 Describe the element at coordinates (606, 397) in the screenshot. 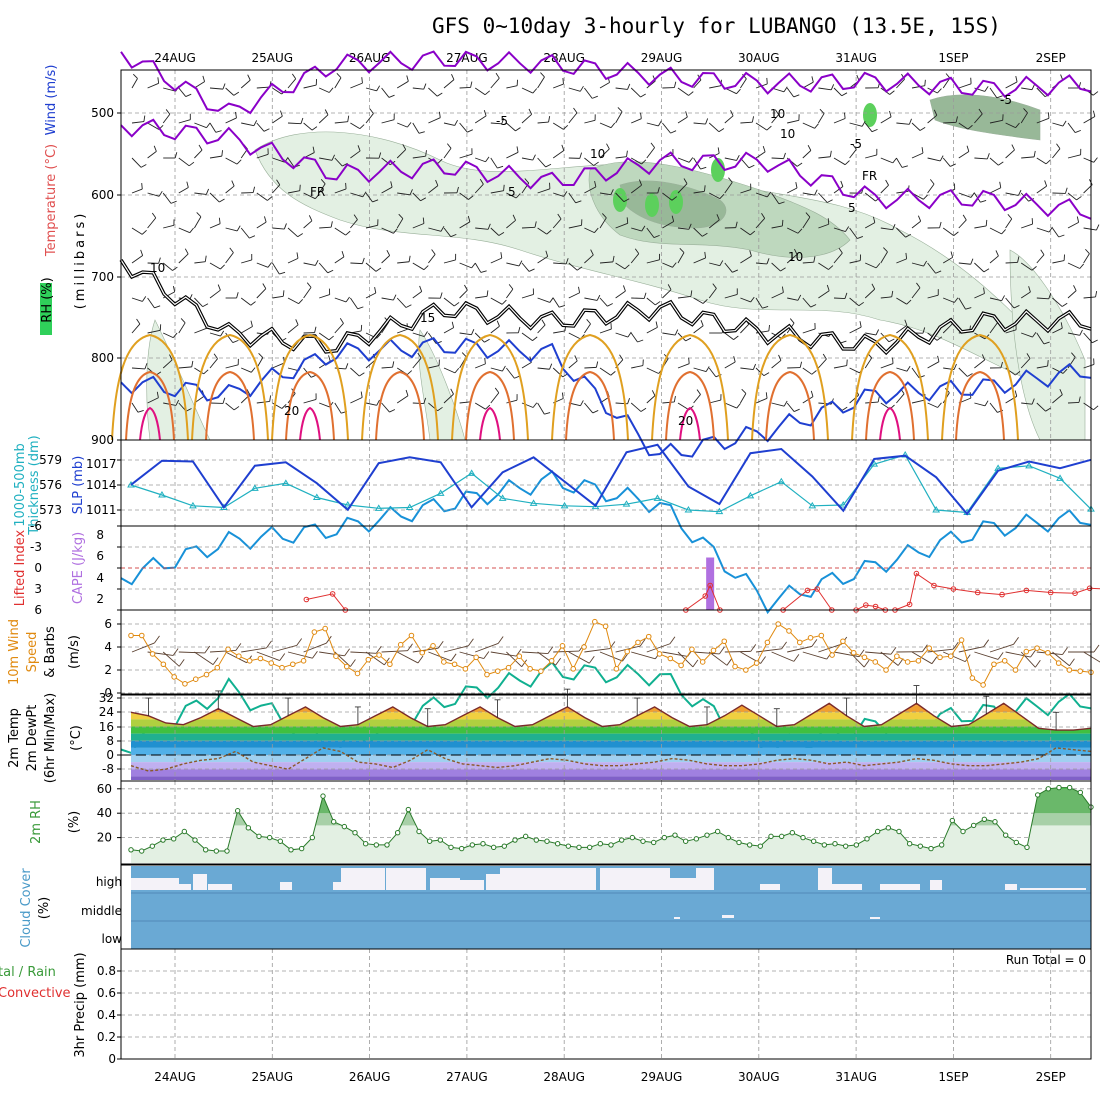

I see `isotherm-line` at that location.